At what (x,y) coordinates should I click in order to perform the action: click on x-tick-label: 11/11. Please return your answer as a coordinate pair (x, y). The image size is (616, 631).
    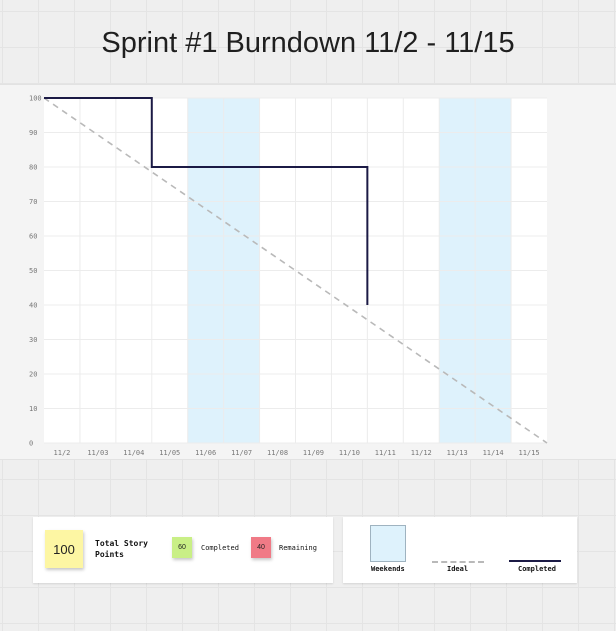
    Looking at the image, I should click on (385, 453).